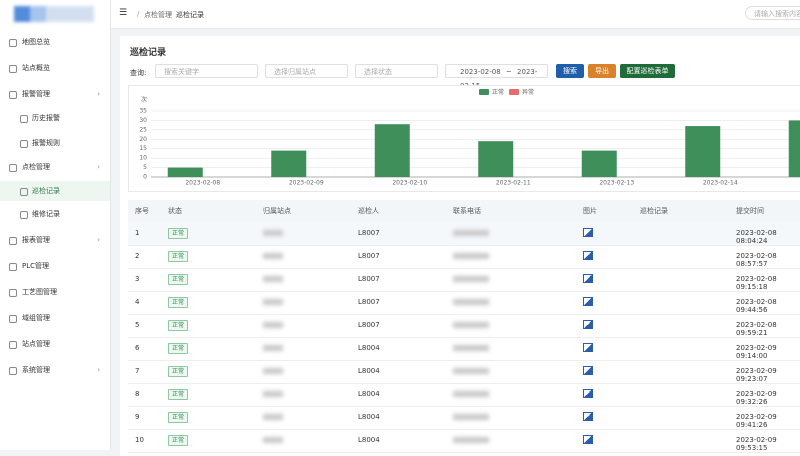 This screenshot has width=800, height=456. I want to click on site-select: 选择归属站点, so click(306, 71).